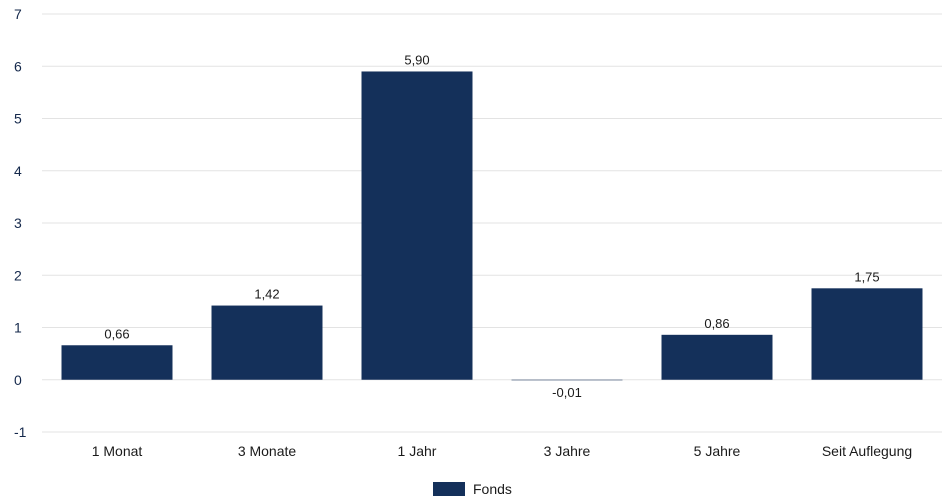 This screenshot has height=499, width=951. Describe the element at coordinates (267, 451) in the screenshot. I see `x-tick-label: 3 Monate` at that location.